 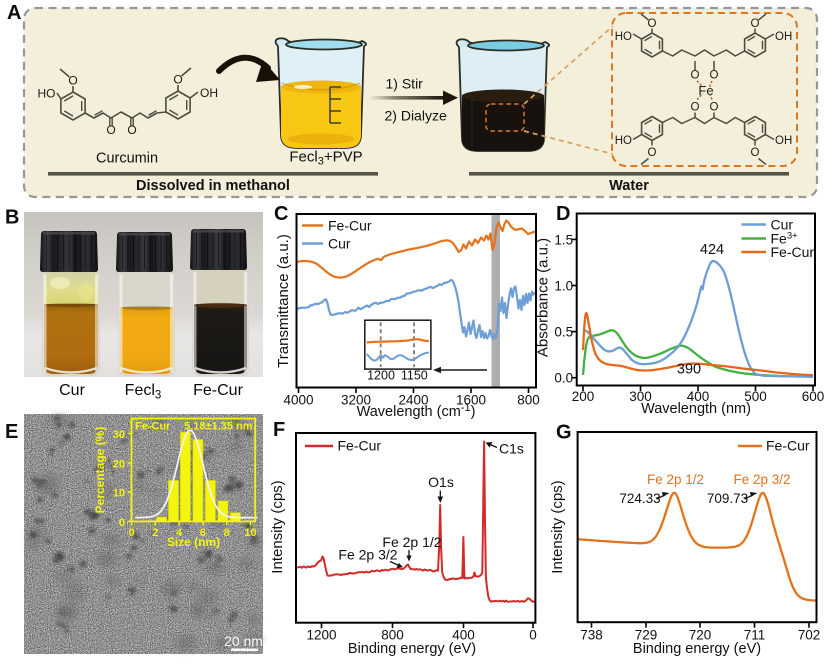 I want to click on svg-text: 1.5, so click(x=563, y=239).